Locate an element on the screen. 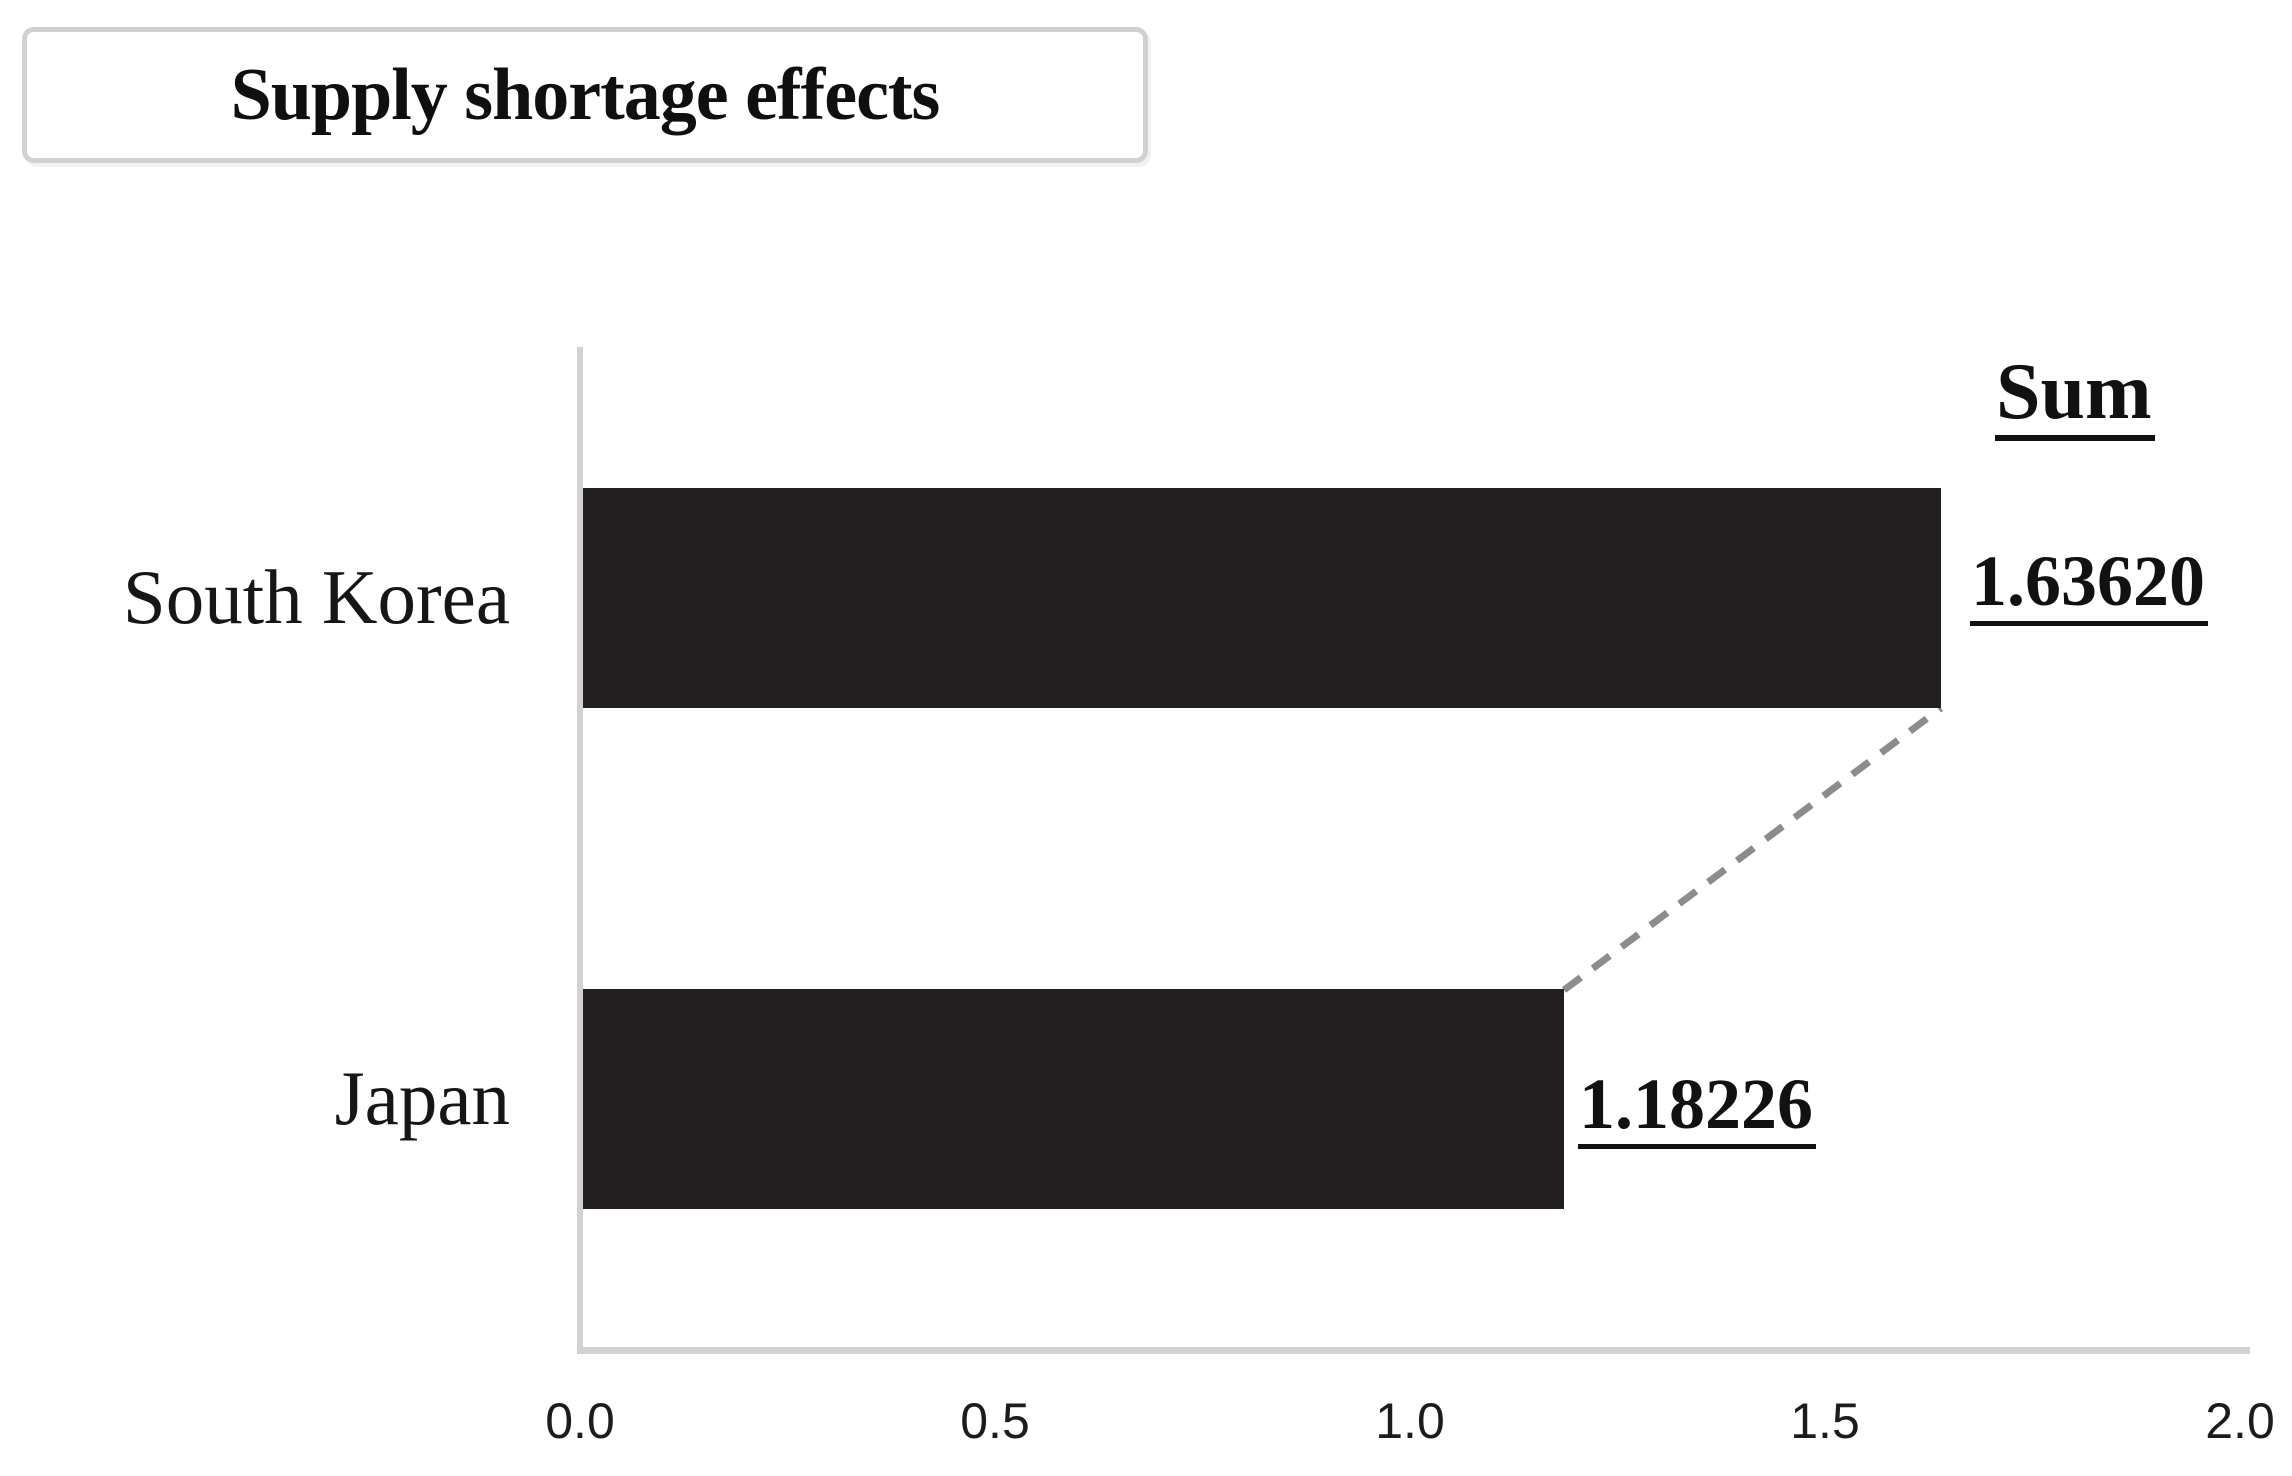 Image resolution: width=2292 pixels, height=1476 pixels. value-label-south-korea: 1.63620 is located at coordinates (2089, 585).